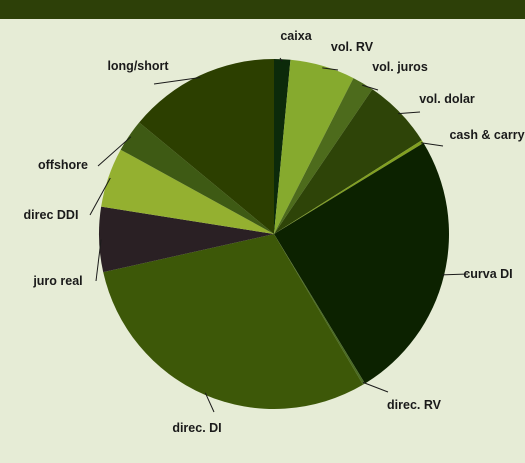 The width and height of the screenshot is (525, 463). What do you see at coordinates (114, 151) in the screenshot?
I see `leader-line-offshore` at bounding box center [114, 151].